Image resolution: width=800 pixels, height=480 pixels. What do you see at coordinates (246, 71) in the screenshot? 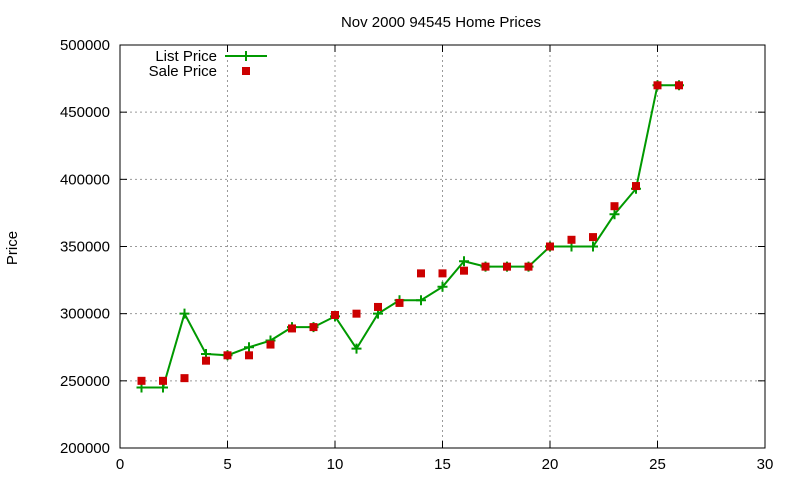
I see `legend-marker-sale-price` at bounding box center [246, 71].